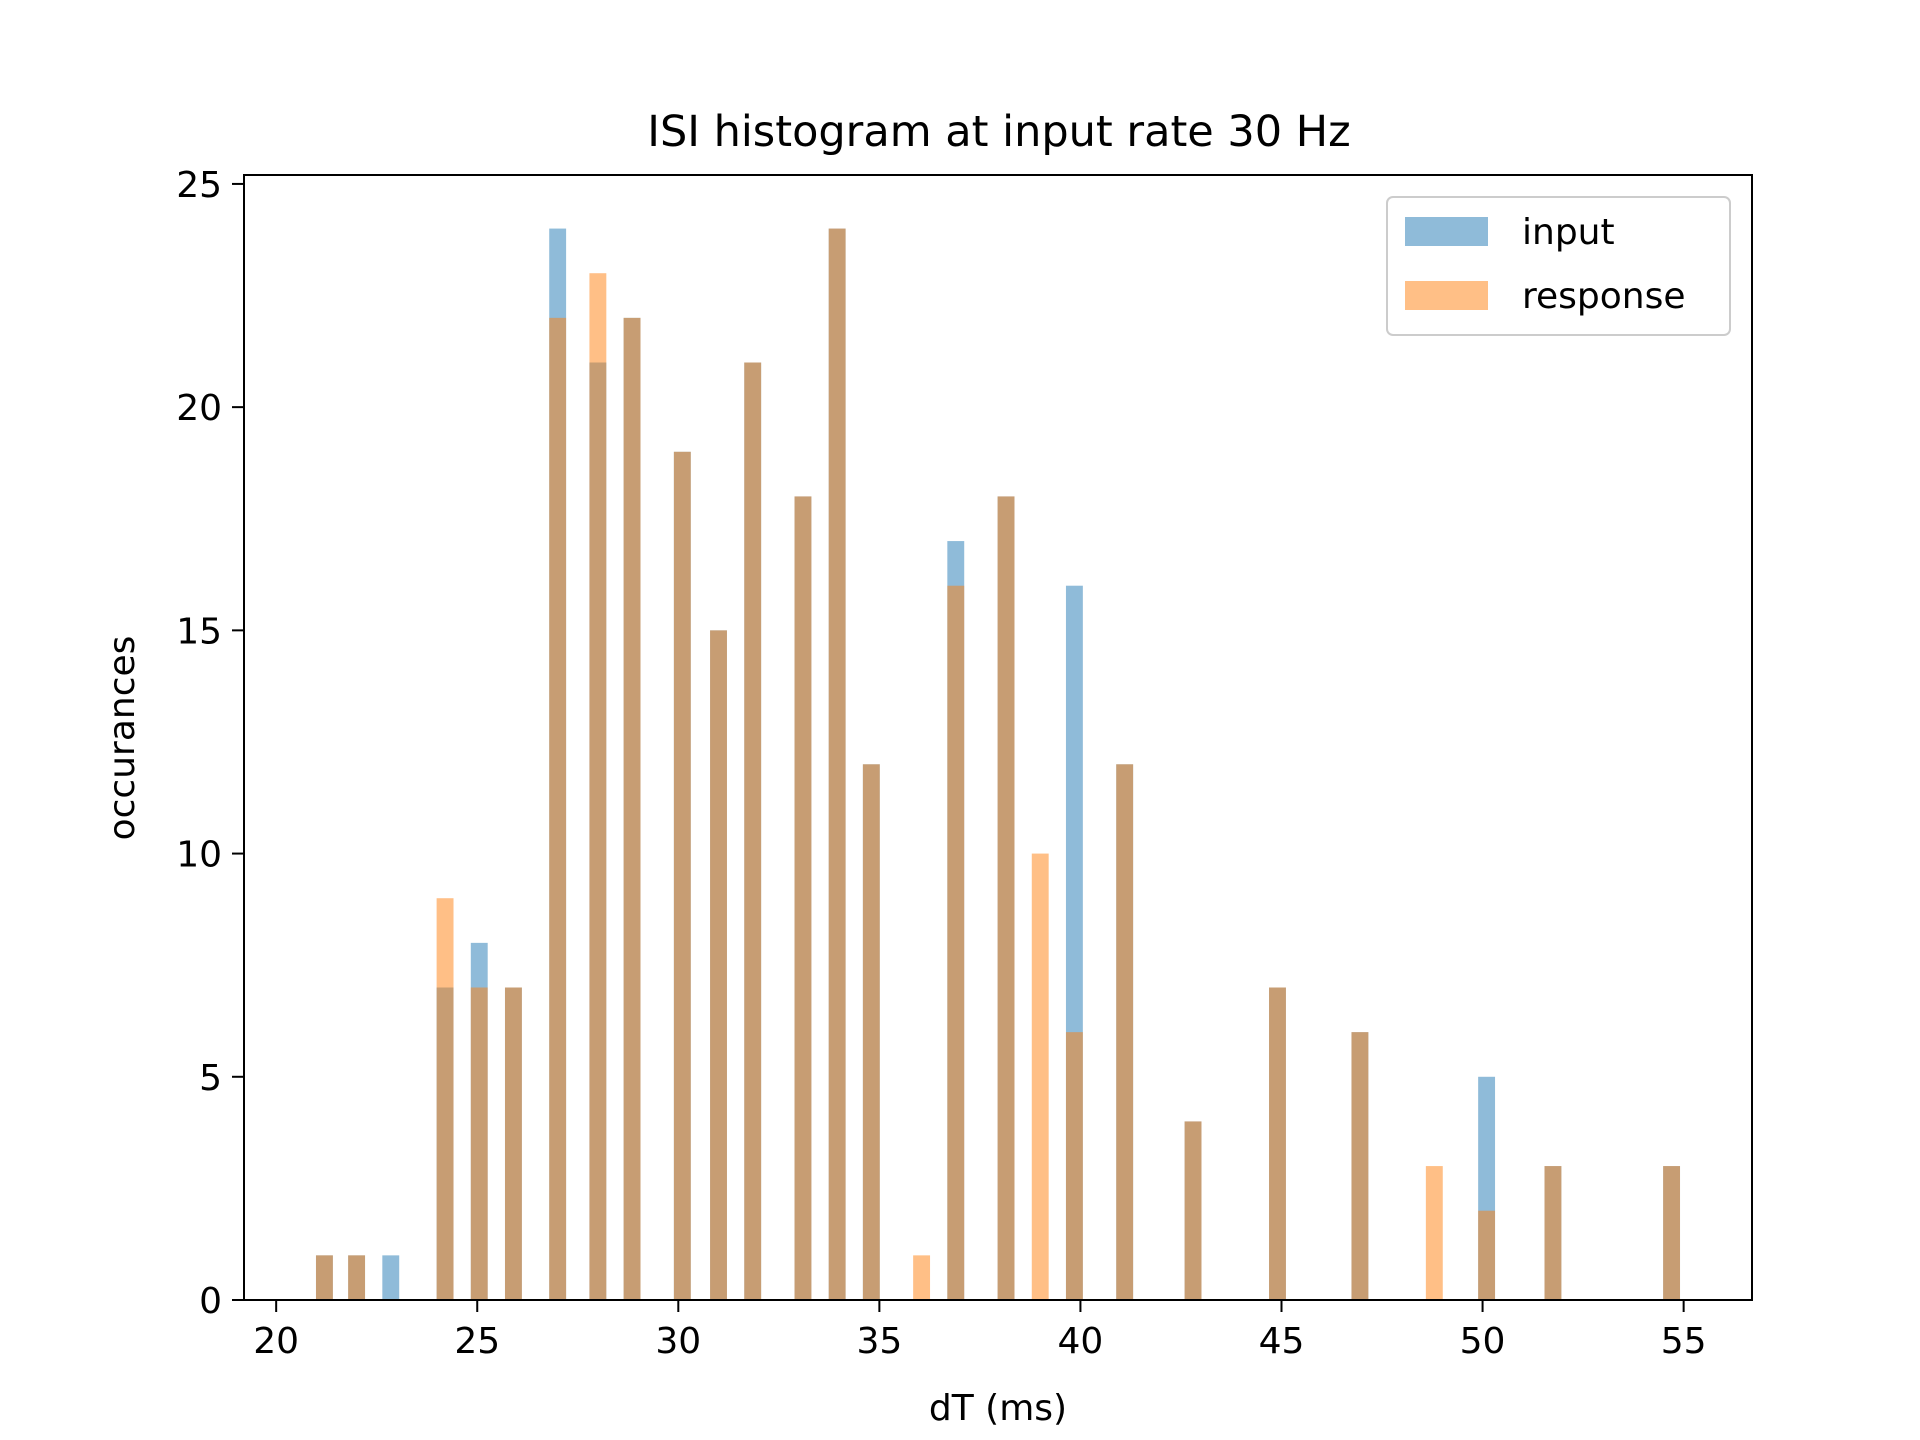 This screenshot has height=1440, width=1920. I want to click on x-tick-label-55: 55, so click(1684, 1341).